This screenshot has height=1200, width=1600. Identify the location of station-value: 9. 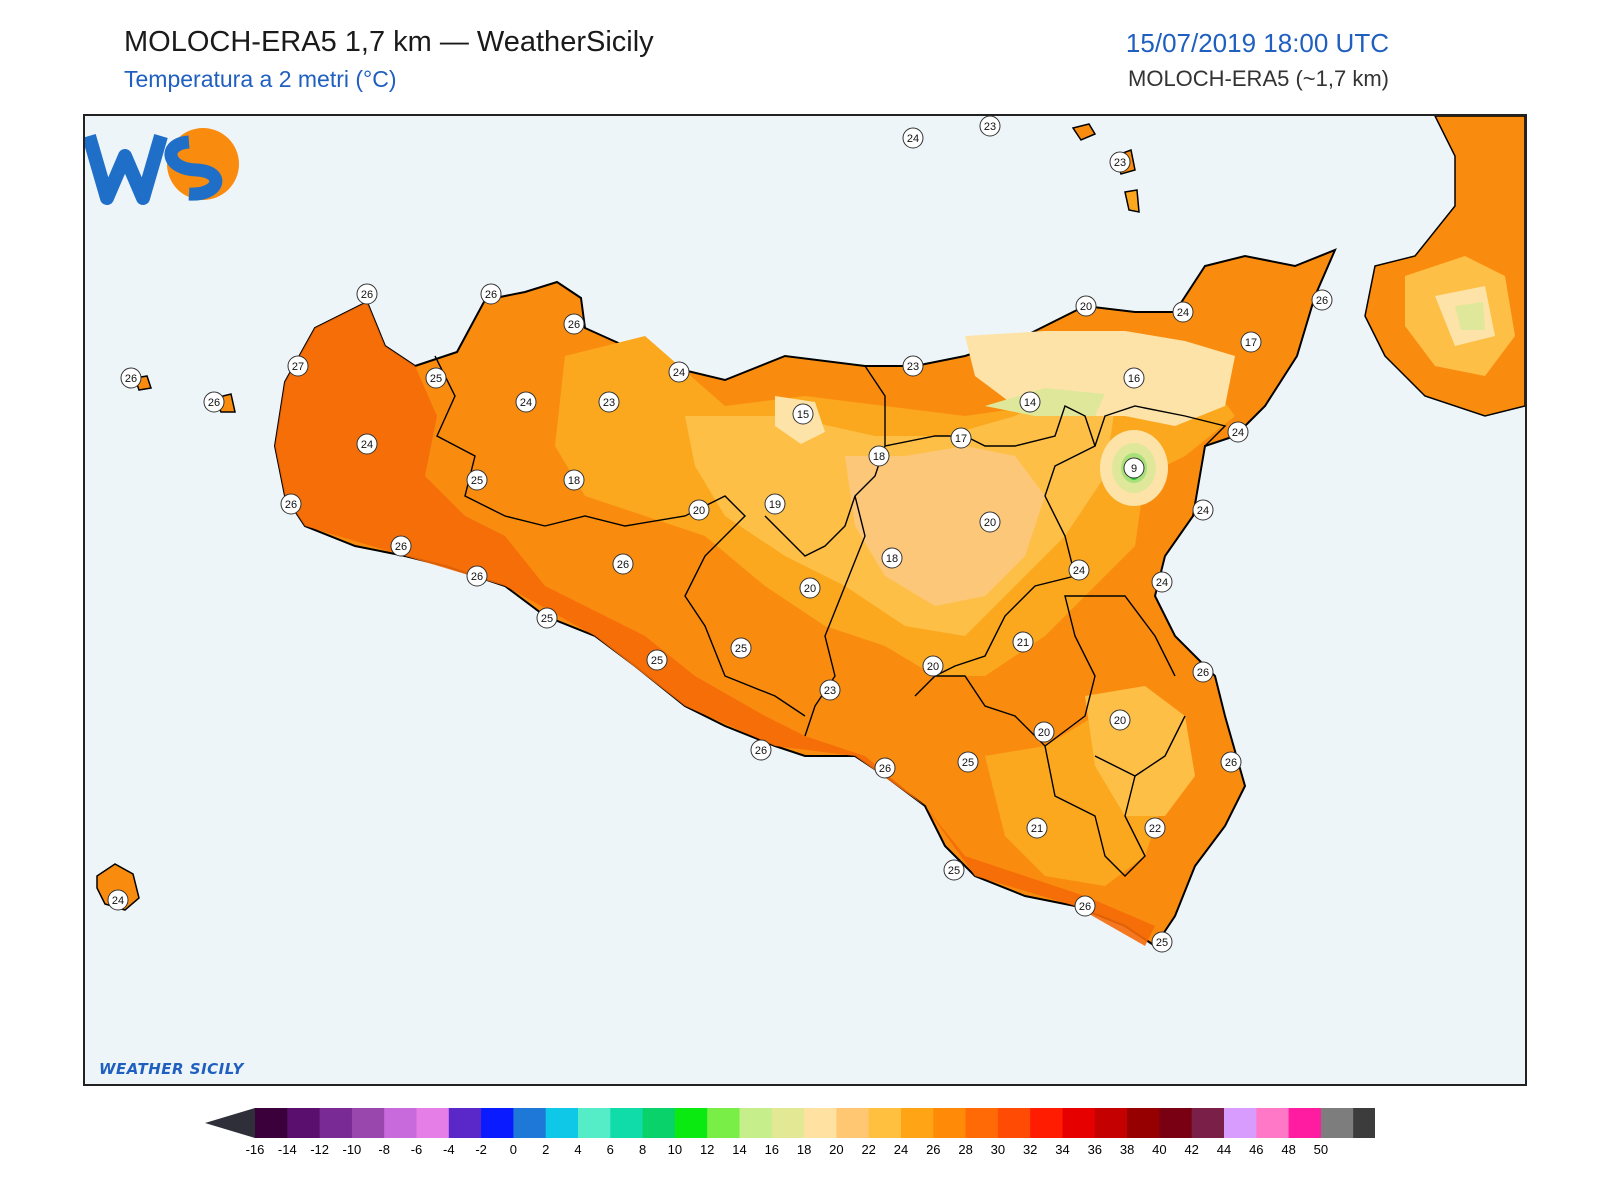
(1134, 469).